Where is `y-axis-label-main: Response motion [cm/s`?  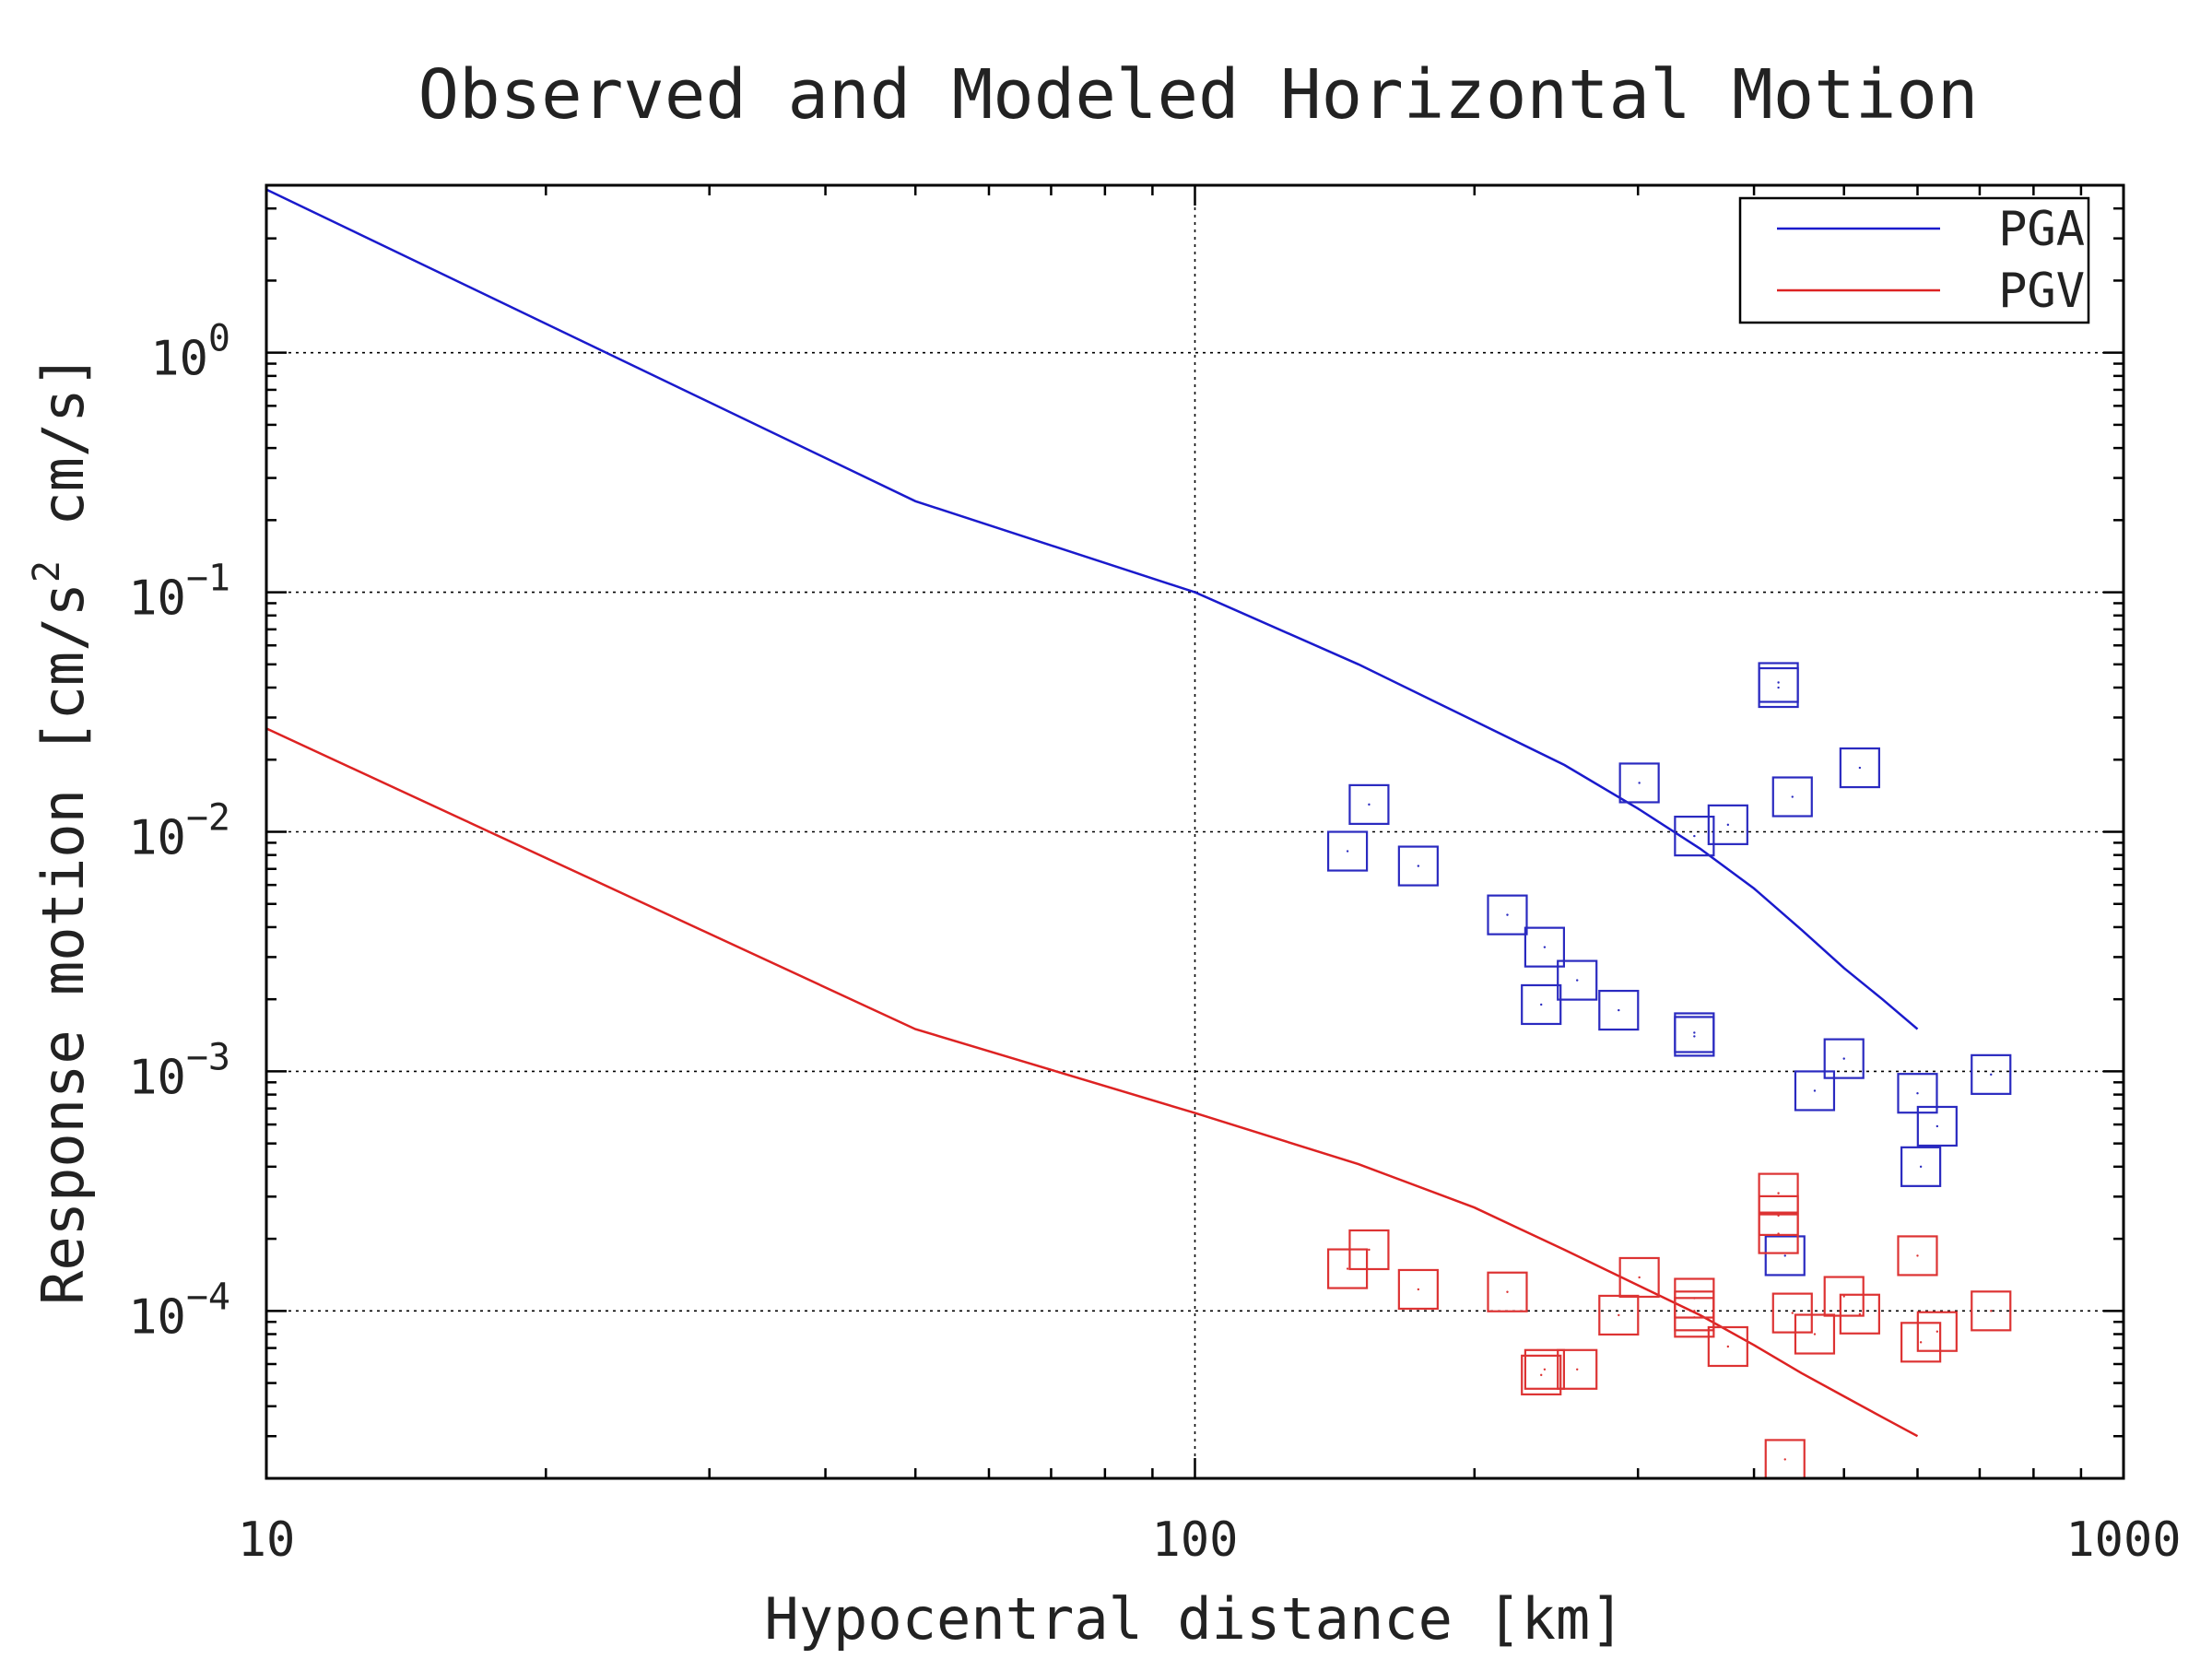 y-axis-label-main: Response motion [cm/s is located at coordinates (63, 943).